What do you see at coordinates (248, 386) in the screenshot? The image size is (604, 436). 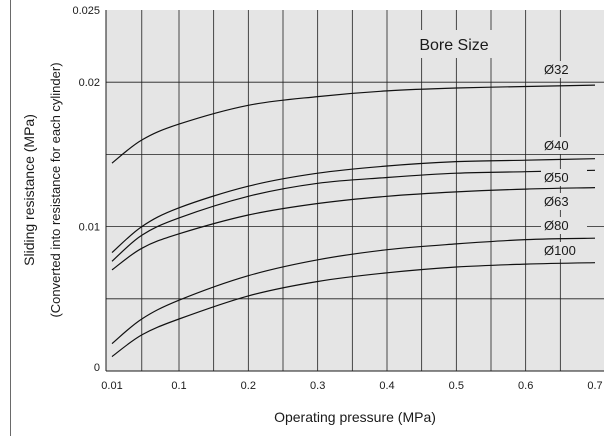 I see `x-tick-label: 0.2` at bounding box center [248, 386].